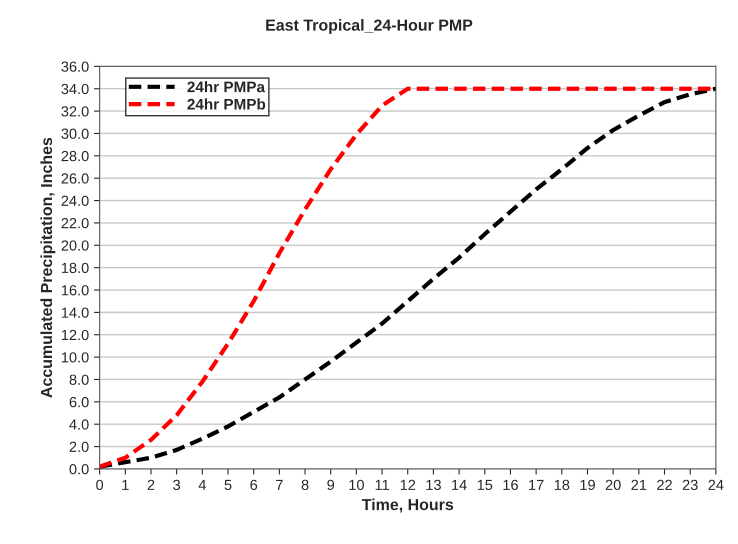  I want to click on x-tick-label: 19, so click(587, 485).